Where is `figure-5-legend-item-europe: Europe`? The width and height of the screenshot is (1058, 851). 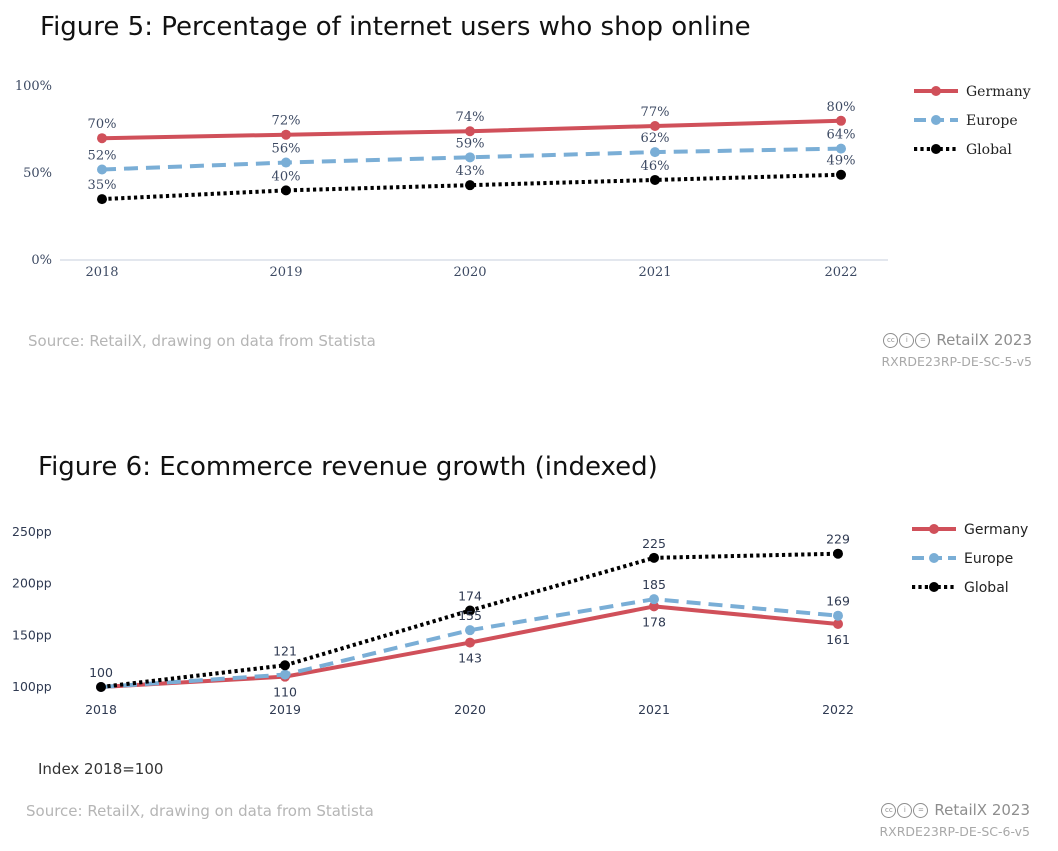 figure-5-legend-item-europe: Europe is located at coordinates (966, 121).